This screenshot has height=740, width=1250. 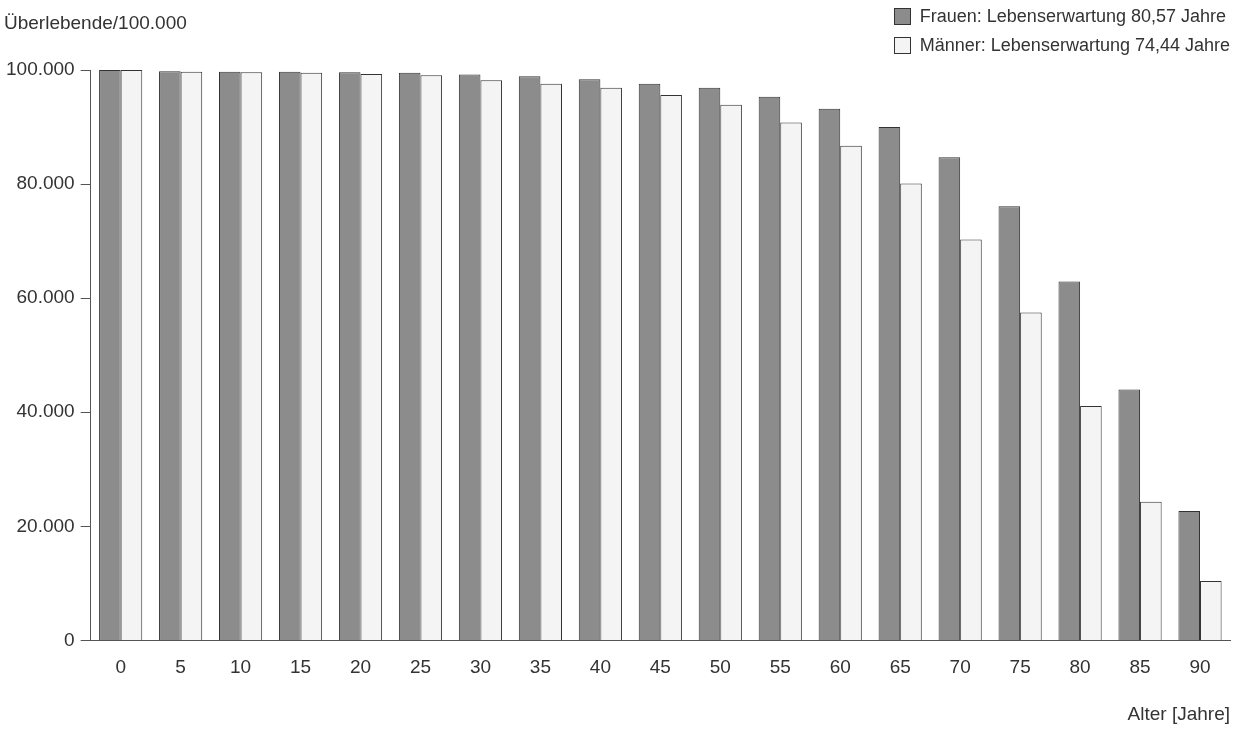 I want to click on x-tick-label: 50, so click(x=720, y=667).